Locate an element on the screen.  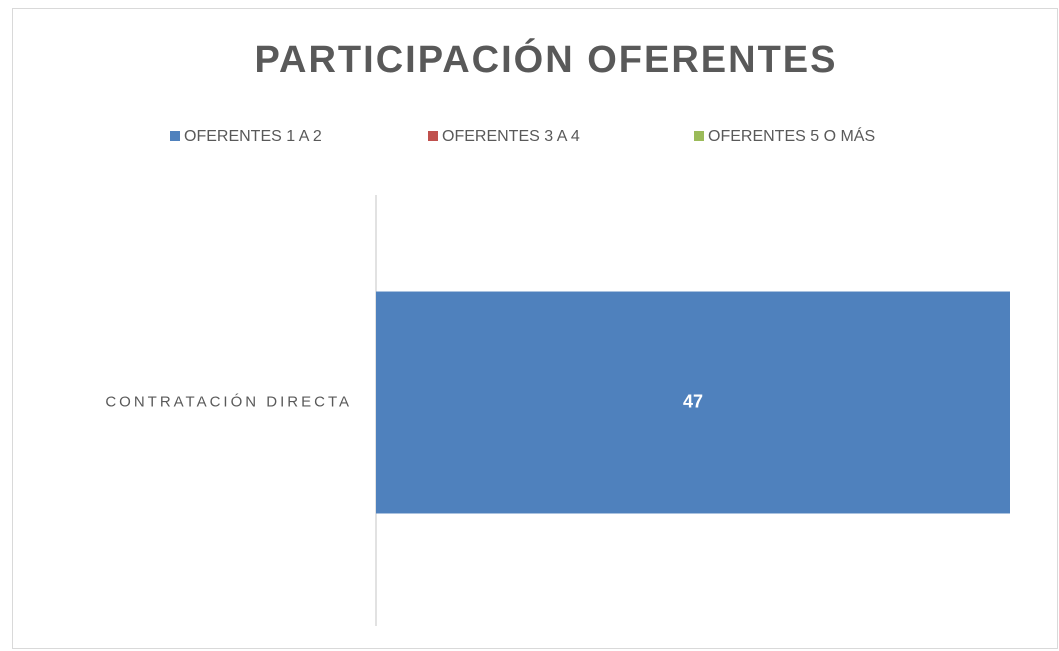
data-label: 47 is located at coordinates (693, 401).